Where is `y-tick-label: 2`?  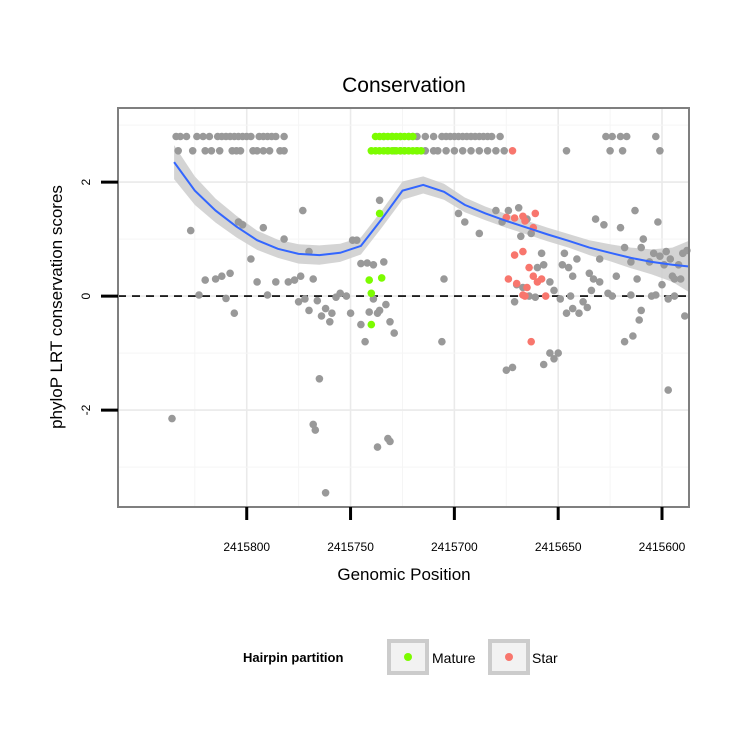 y-tick-label: 2 is located at coordinates (86, 181).